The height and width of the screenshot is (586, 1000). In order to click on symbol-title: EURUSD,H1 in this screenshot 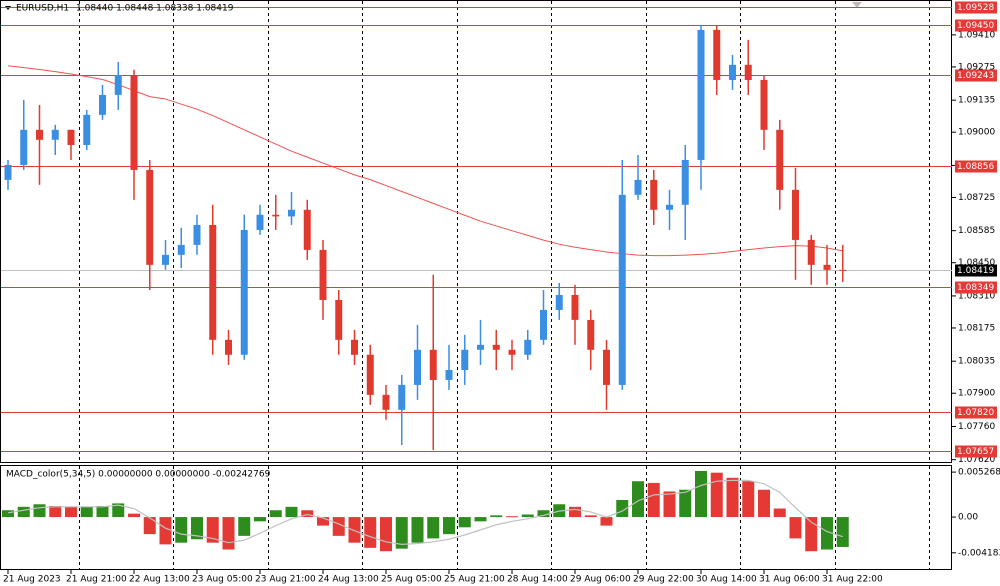, I will do `click(42, 9)`.